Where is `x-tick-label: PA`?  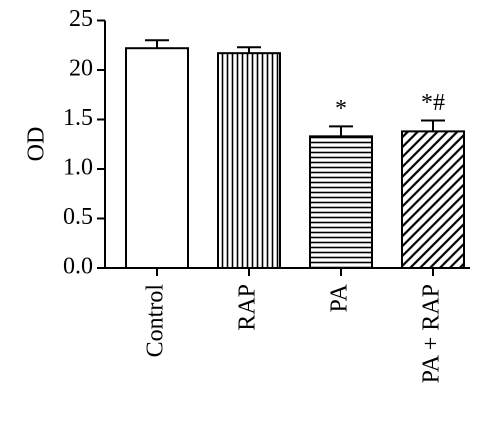 x-tick-label: PA is located at coordinates (340, 297).